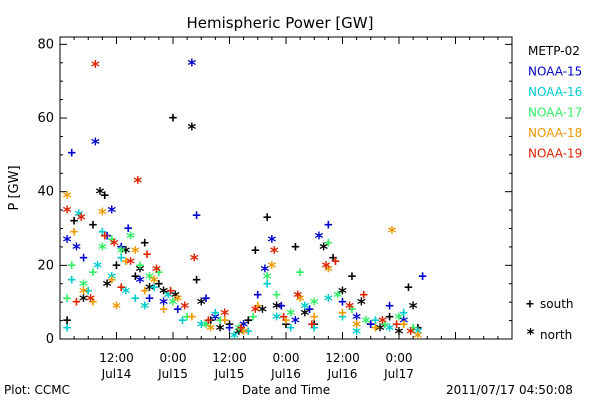  Describe the element at coordinates (229, 358) in the screenshot. I see `x-tick-time-label: 12:00` at that location.